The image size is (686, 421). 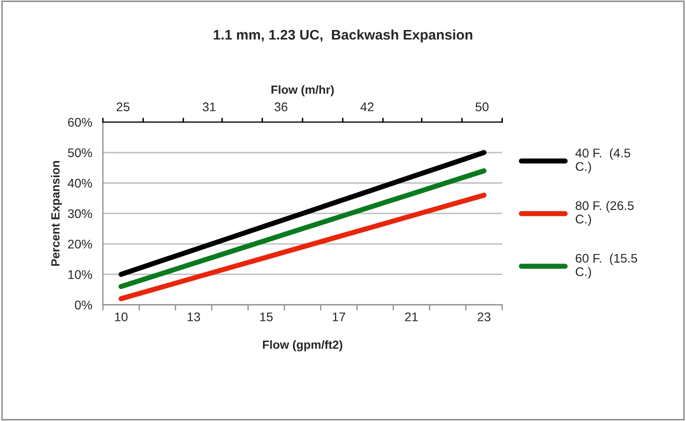 What do you see at coordinates (121, 317) in the screenshot?
I see `x-tick-label: 10` at bounding box center [121, 317].